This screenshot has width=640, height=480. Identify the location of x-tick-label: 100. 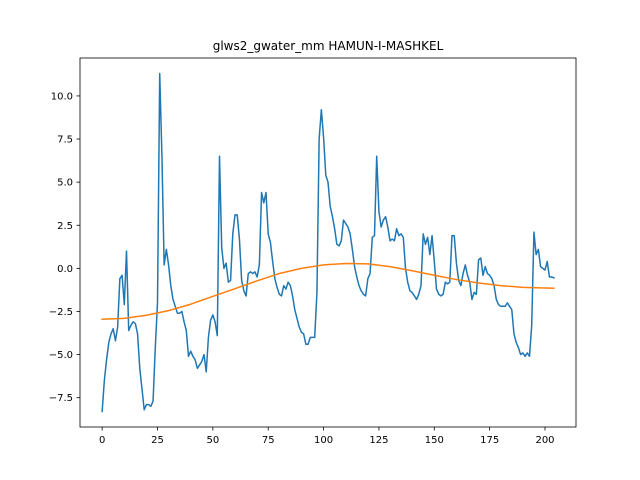
(323, 440).